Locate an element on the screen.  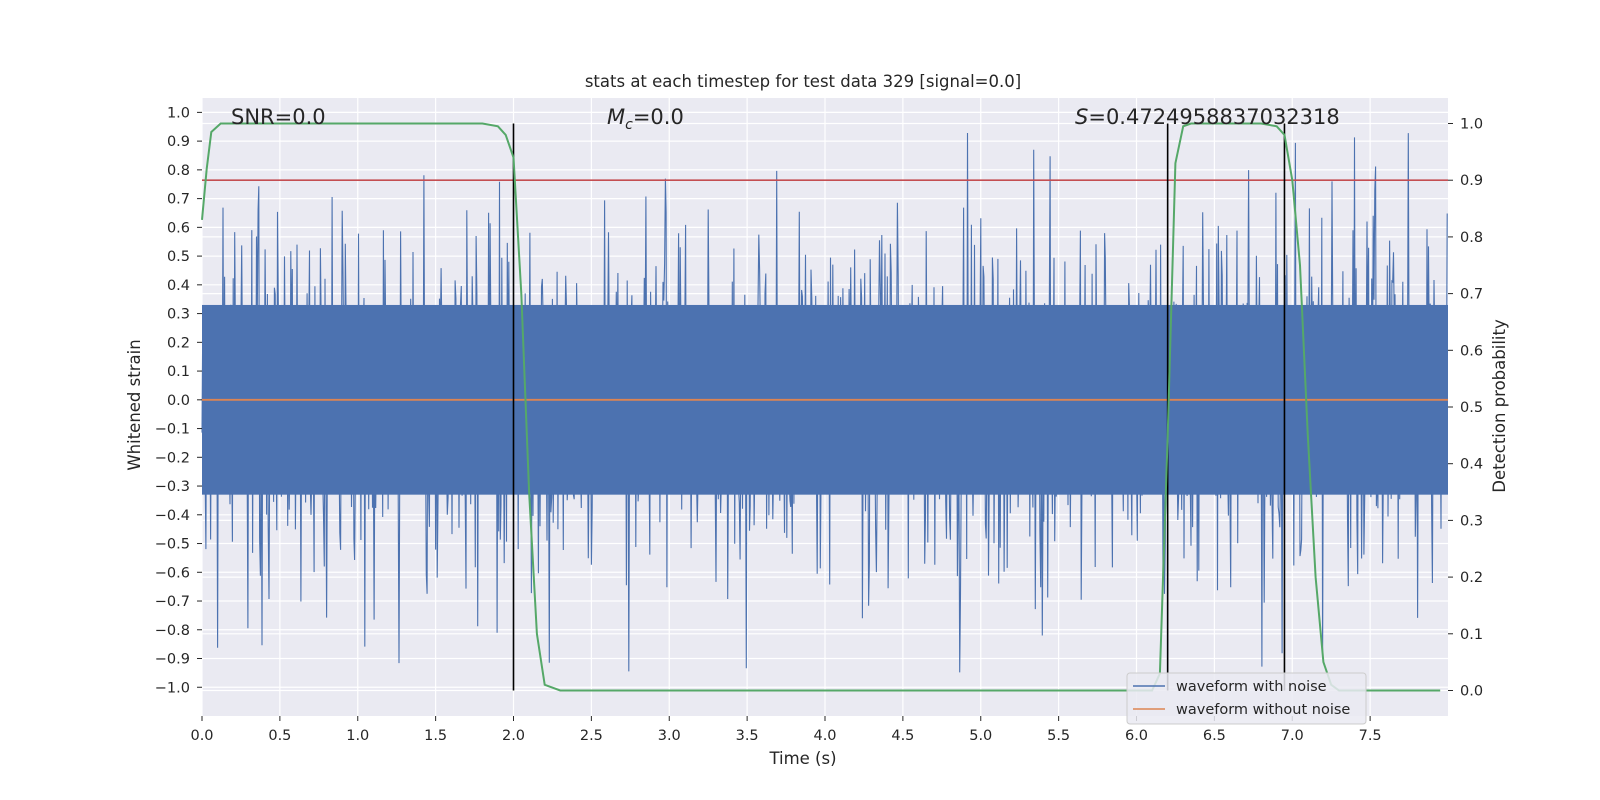
y-tick-label: 0.9 is located at coordinates (178, 142).